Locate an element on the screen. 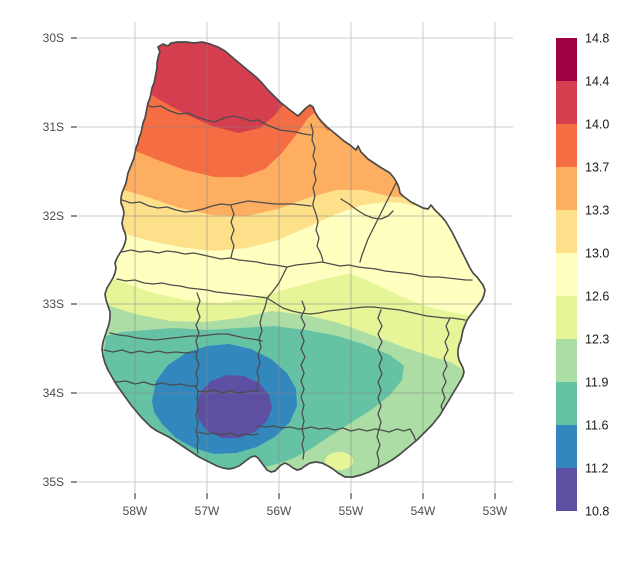 The width and height of the screenshot is (630, 586). x-tick-label: 53W is located at coordinates (495, 511).